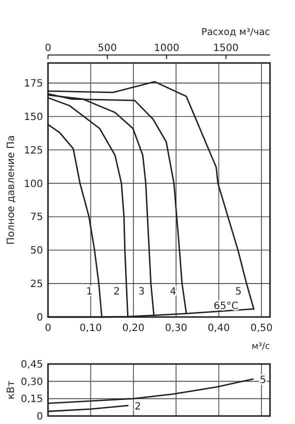 The height and width of the screenshot is (424, 295). What do you see at coordinates (36, 251) in the screenshot?
I see `y-tick-label: 50` at bounding box center [36, 251].